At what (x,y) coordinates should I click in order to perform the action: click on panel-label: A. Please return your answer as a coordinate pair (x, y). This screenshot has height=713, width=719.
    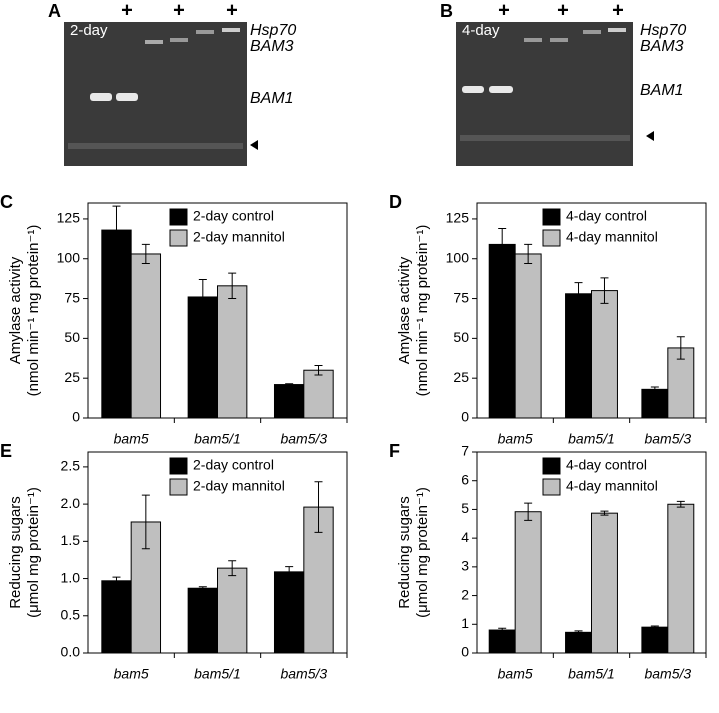
    Looking at the image, I should click on (54, 11).